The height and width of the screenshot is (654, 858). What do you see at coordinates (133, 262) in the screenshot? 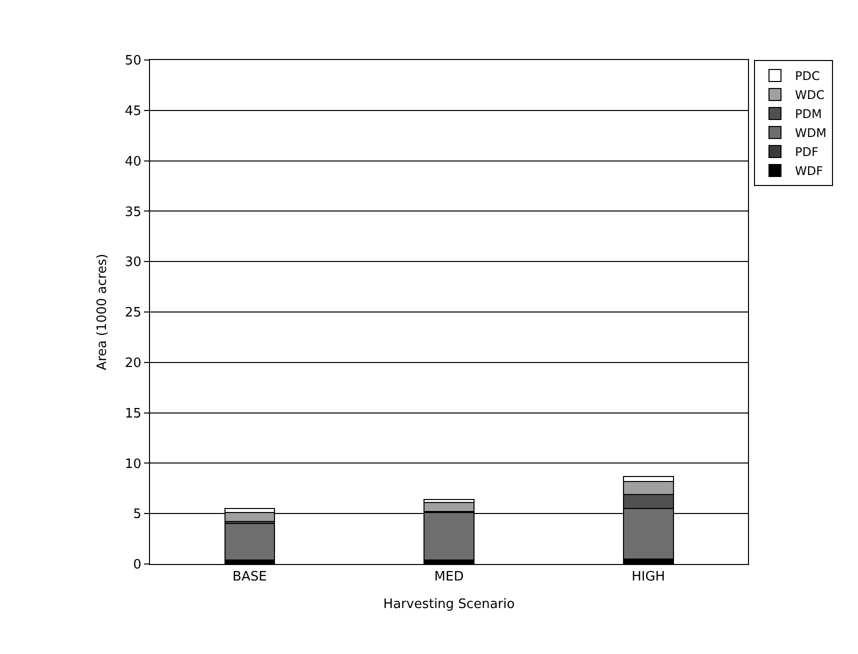
I see `y-tick-label: 30` at bounding box center [133, 262].